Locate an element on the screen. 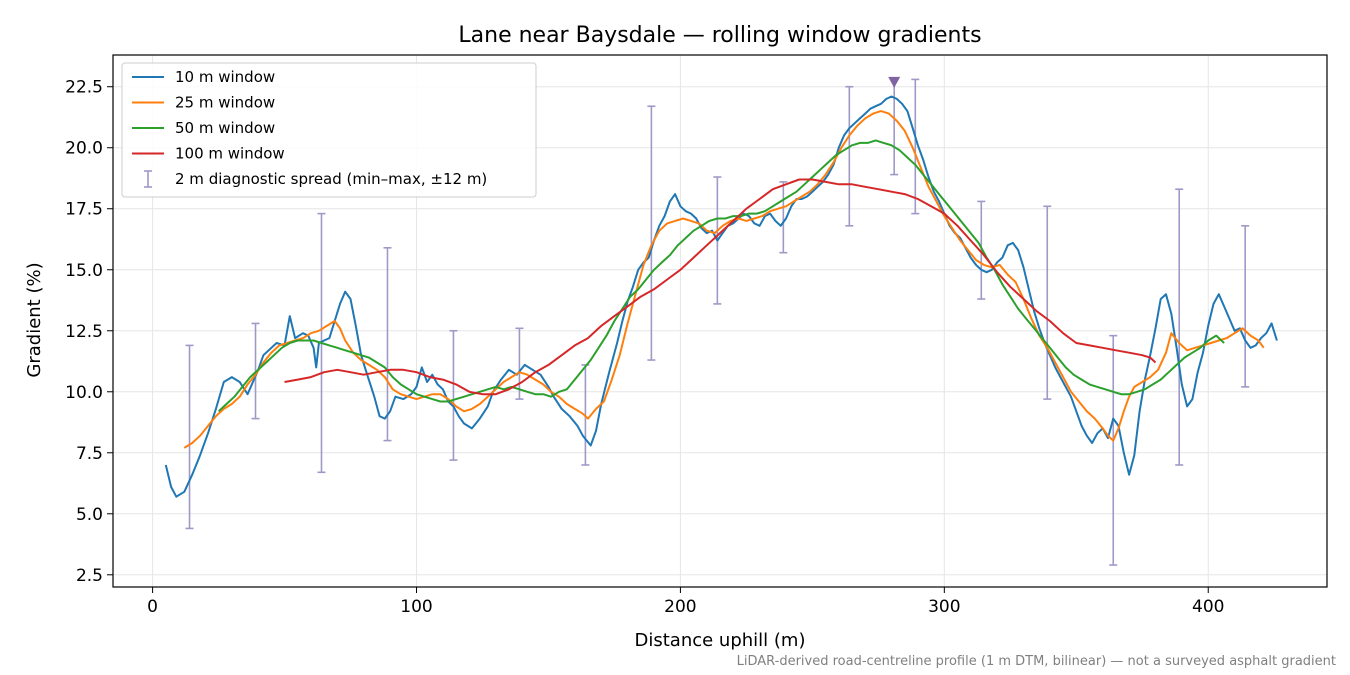  y-tick-label: 17.5 is located at coordinates (84, 210).